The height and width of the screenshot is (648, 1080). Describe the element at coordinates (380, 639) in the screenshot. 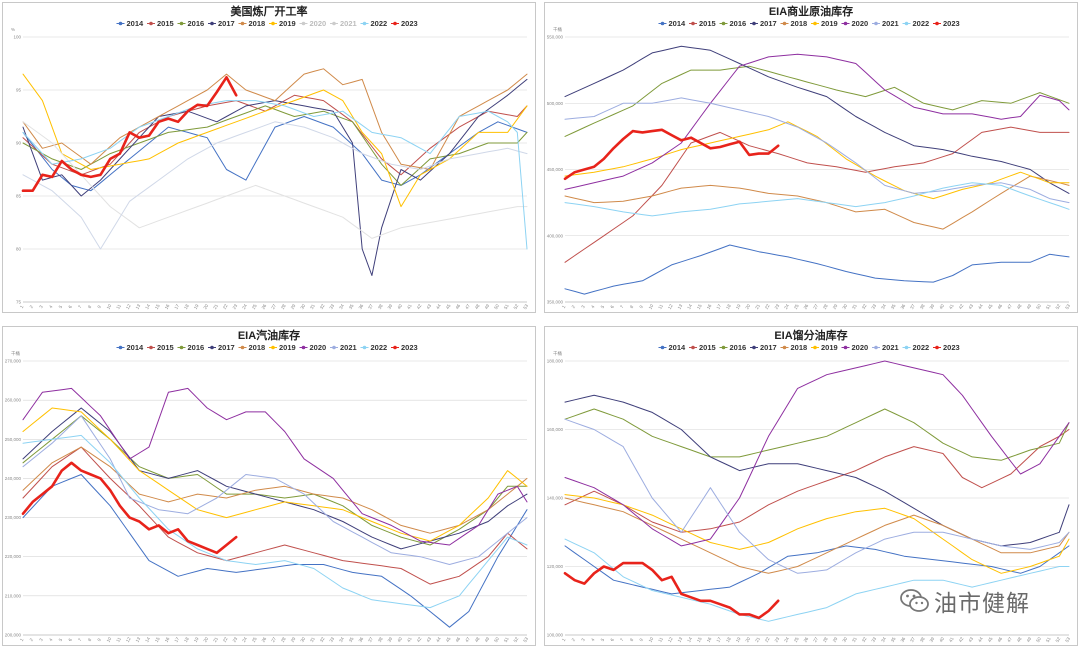

I see `x-tick-label: 38` at that location.